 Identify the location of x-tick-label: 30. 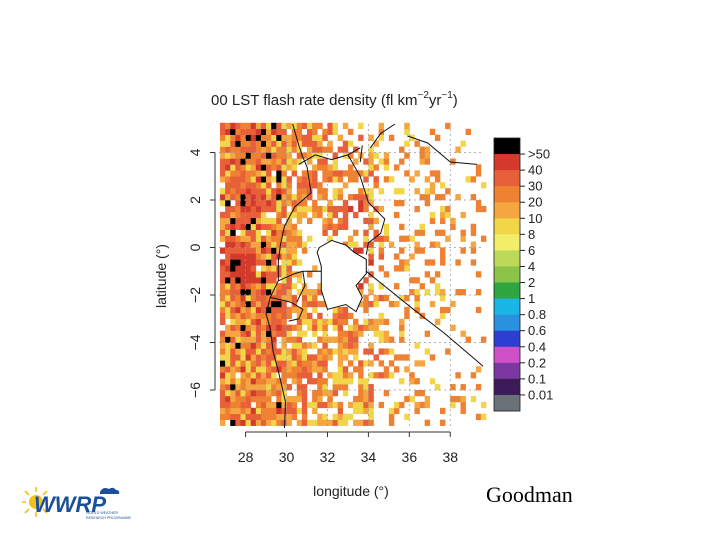
(287, 457).